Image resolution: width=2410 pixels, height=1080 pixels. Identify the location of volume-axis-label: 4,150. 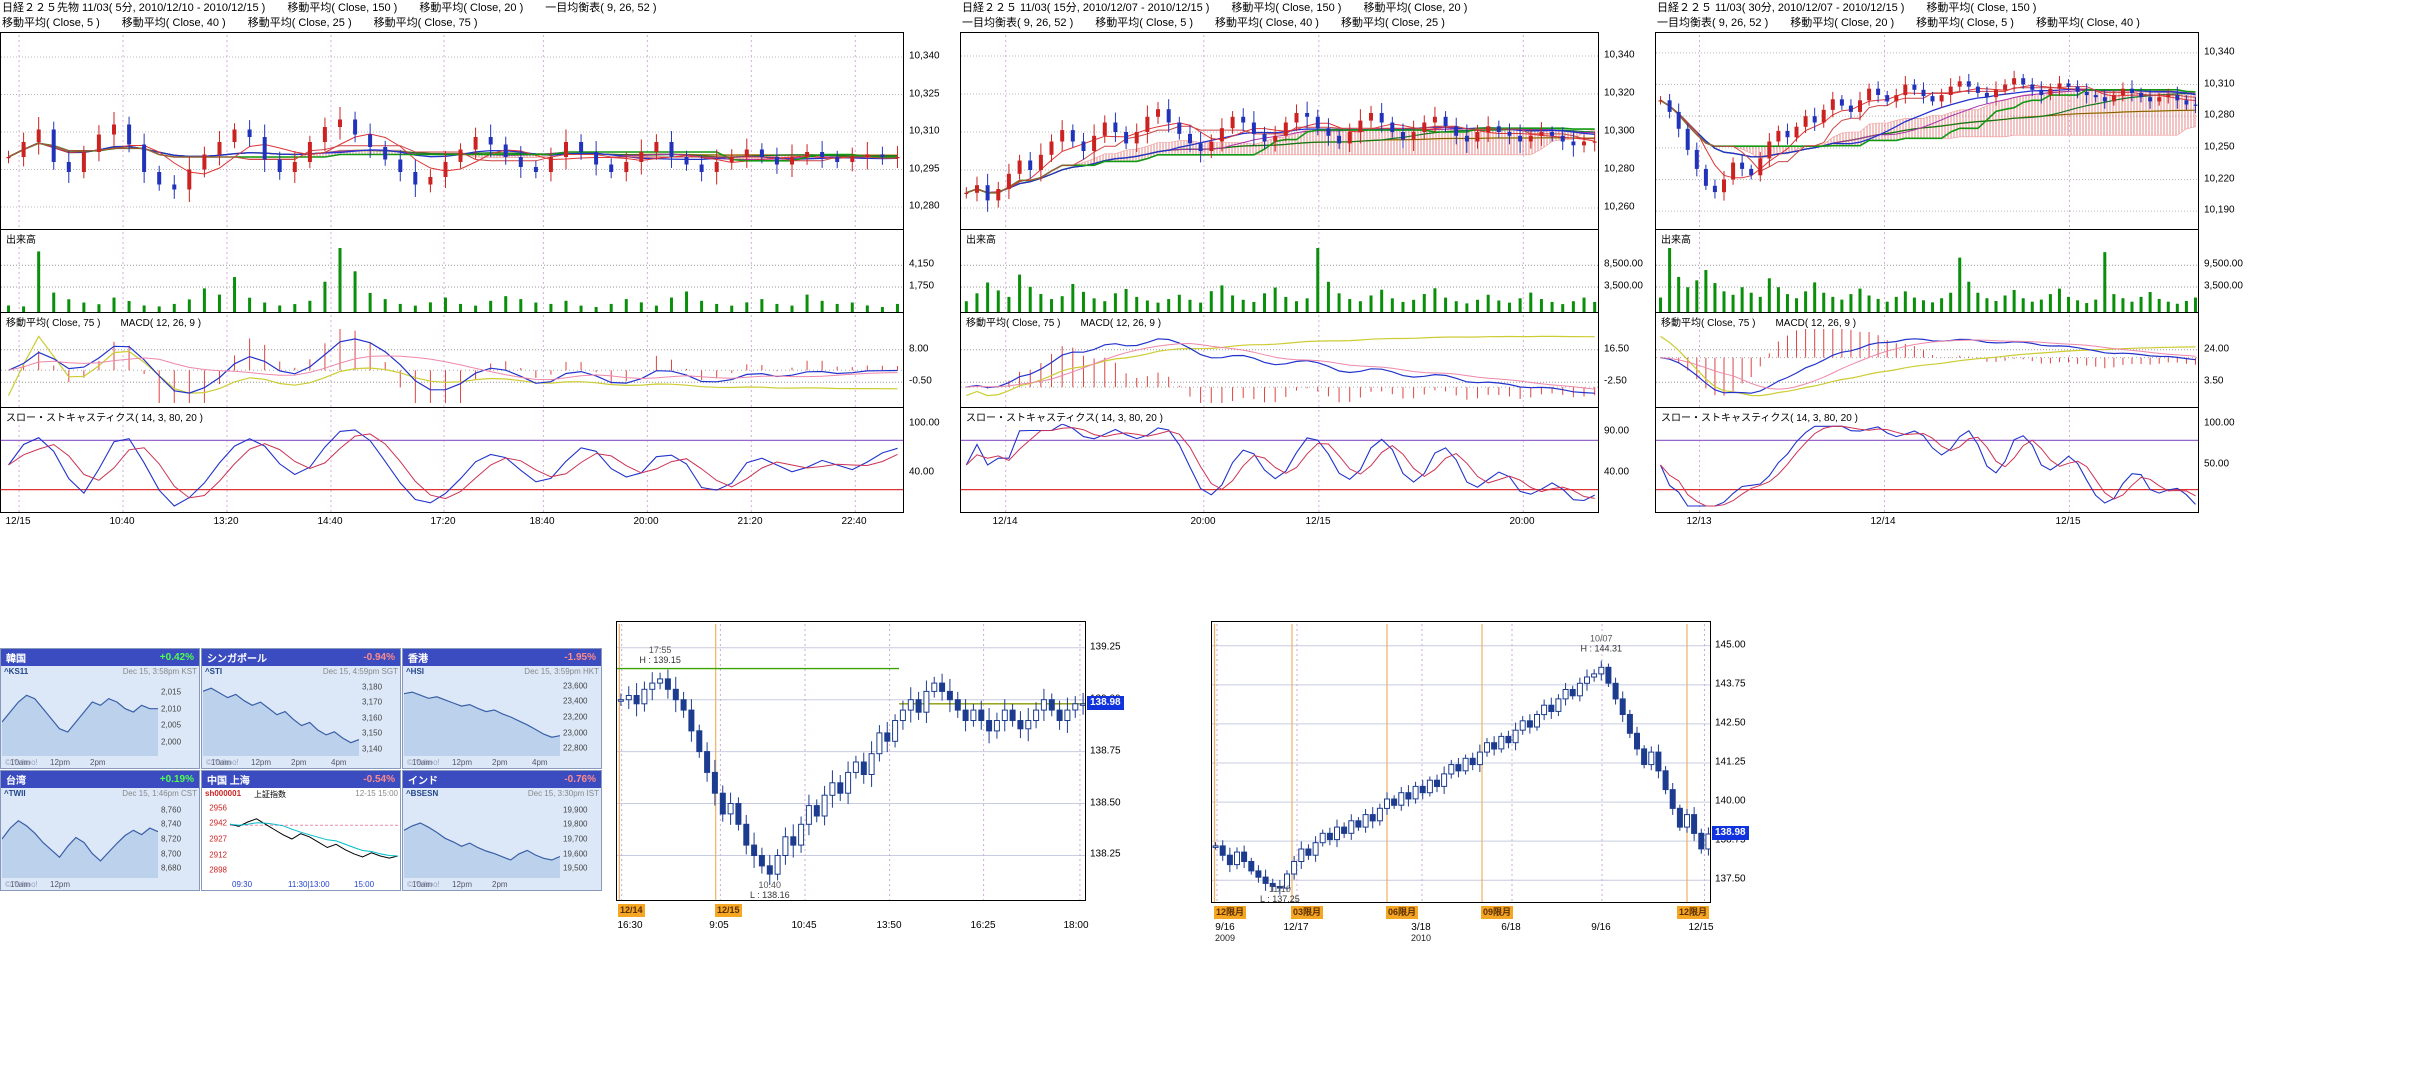
(922, 264).